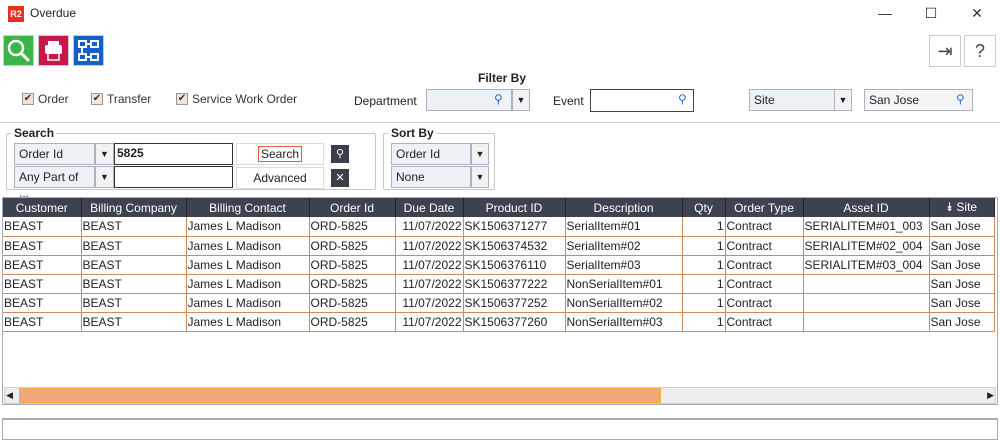 The image size is (1000, 443). Describe the element at coordinates (104, 177) in the screenshot. I see `match-type-dropdown: ▼` at that location.